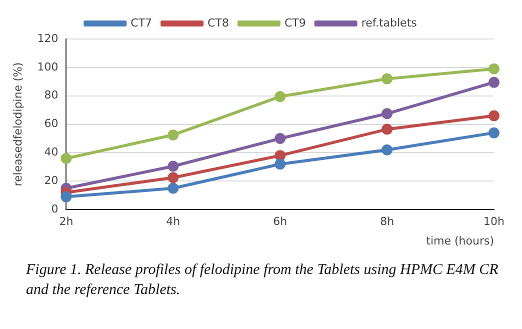 This screenshot has width=522, height=329. I want to click on y-tick-label: 120, so click(47, 38).